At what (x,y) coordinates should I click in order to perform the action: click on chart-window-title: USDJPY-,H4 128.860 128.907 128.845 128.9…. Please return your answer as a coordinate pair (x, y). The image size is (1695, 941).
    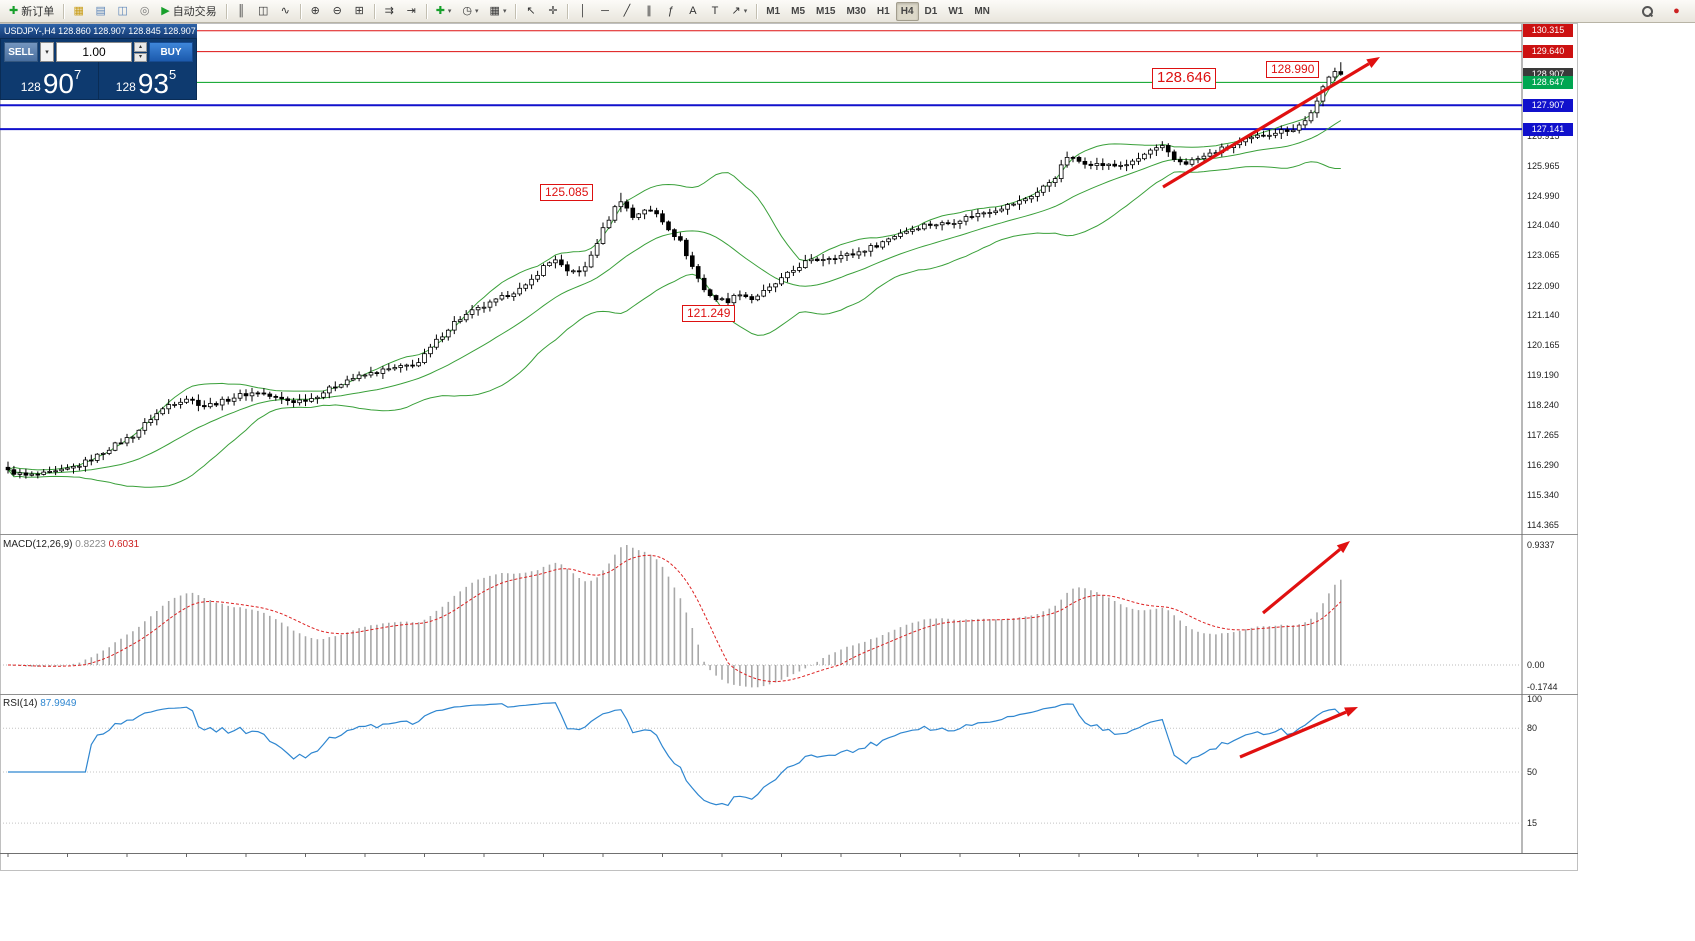
    Looking at the image, I should click on (98, 31).